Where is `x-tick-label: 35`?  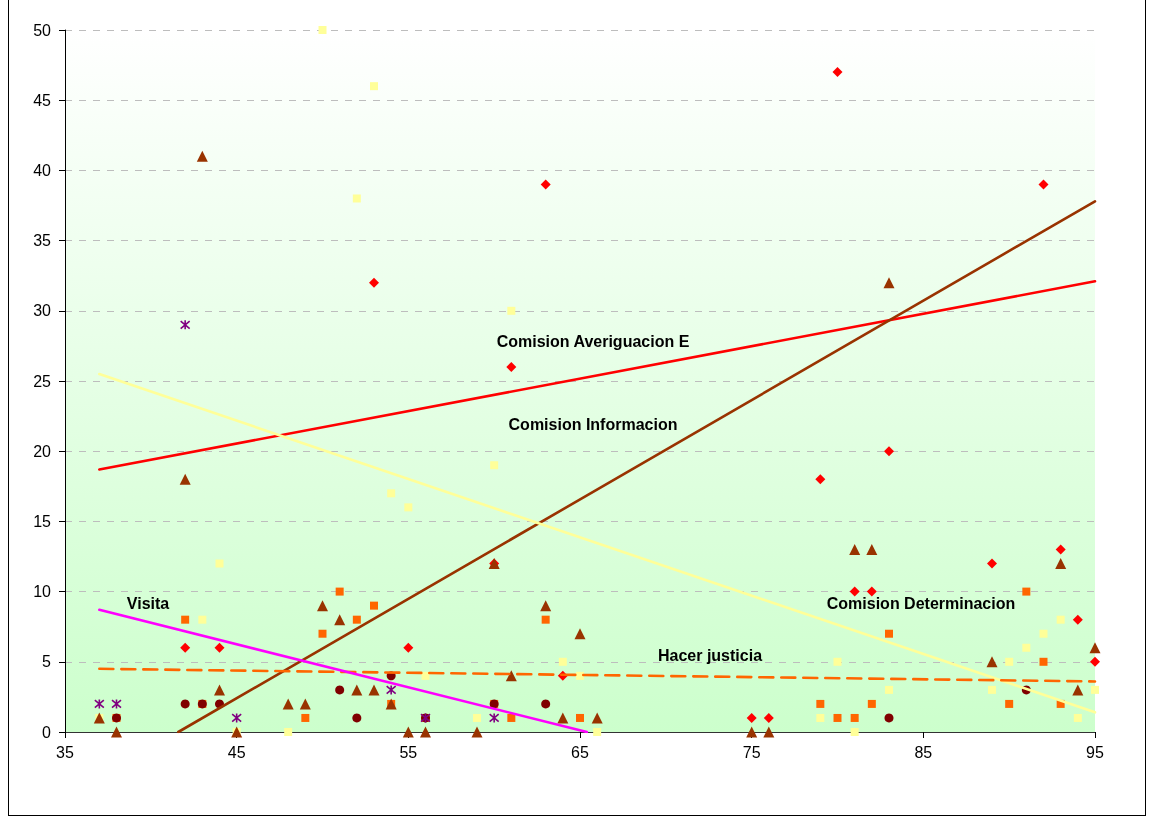
x-tick-label: 35 is located at coordinates (65, 752).